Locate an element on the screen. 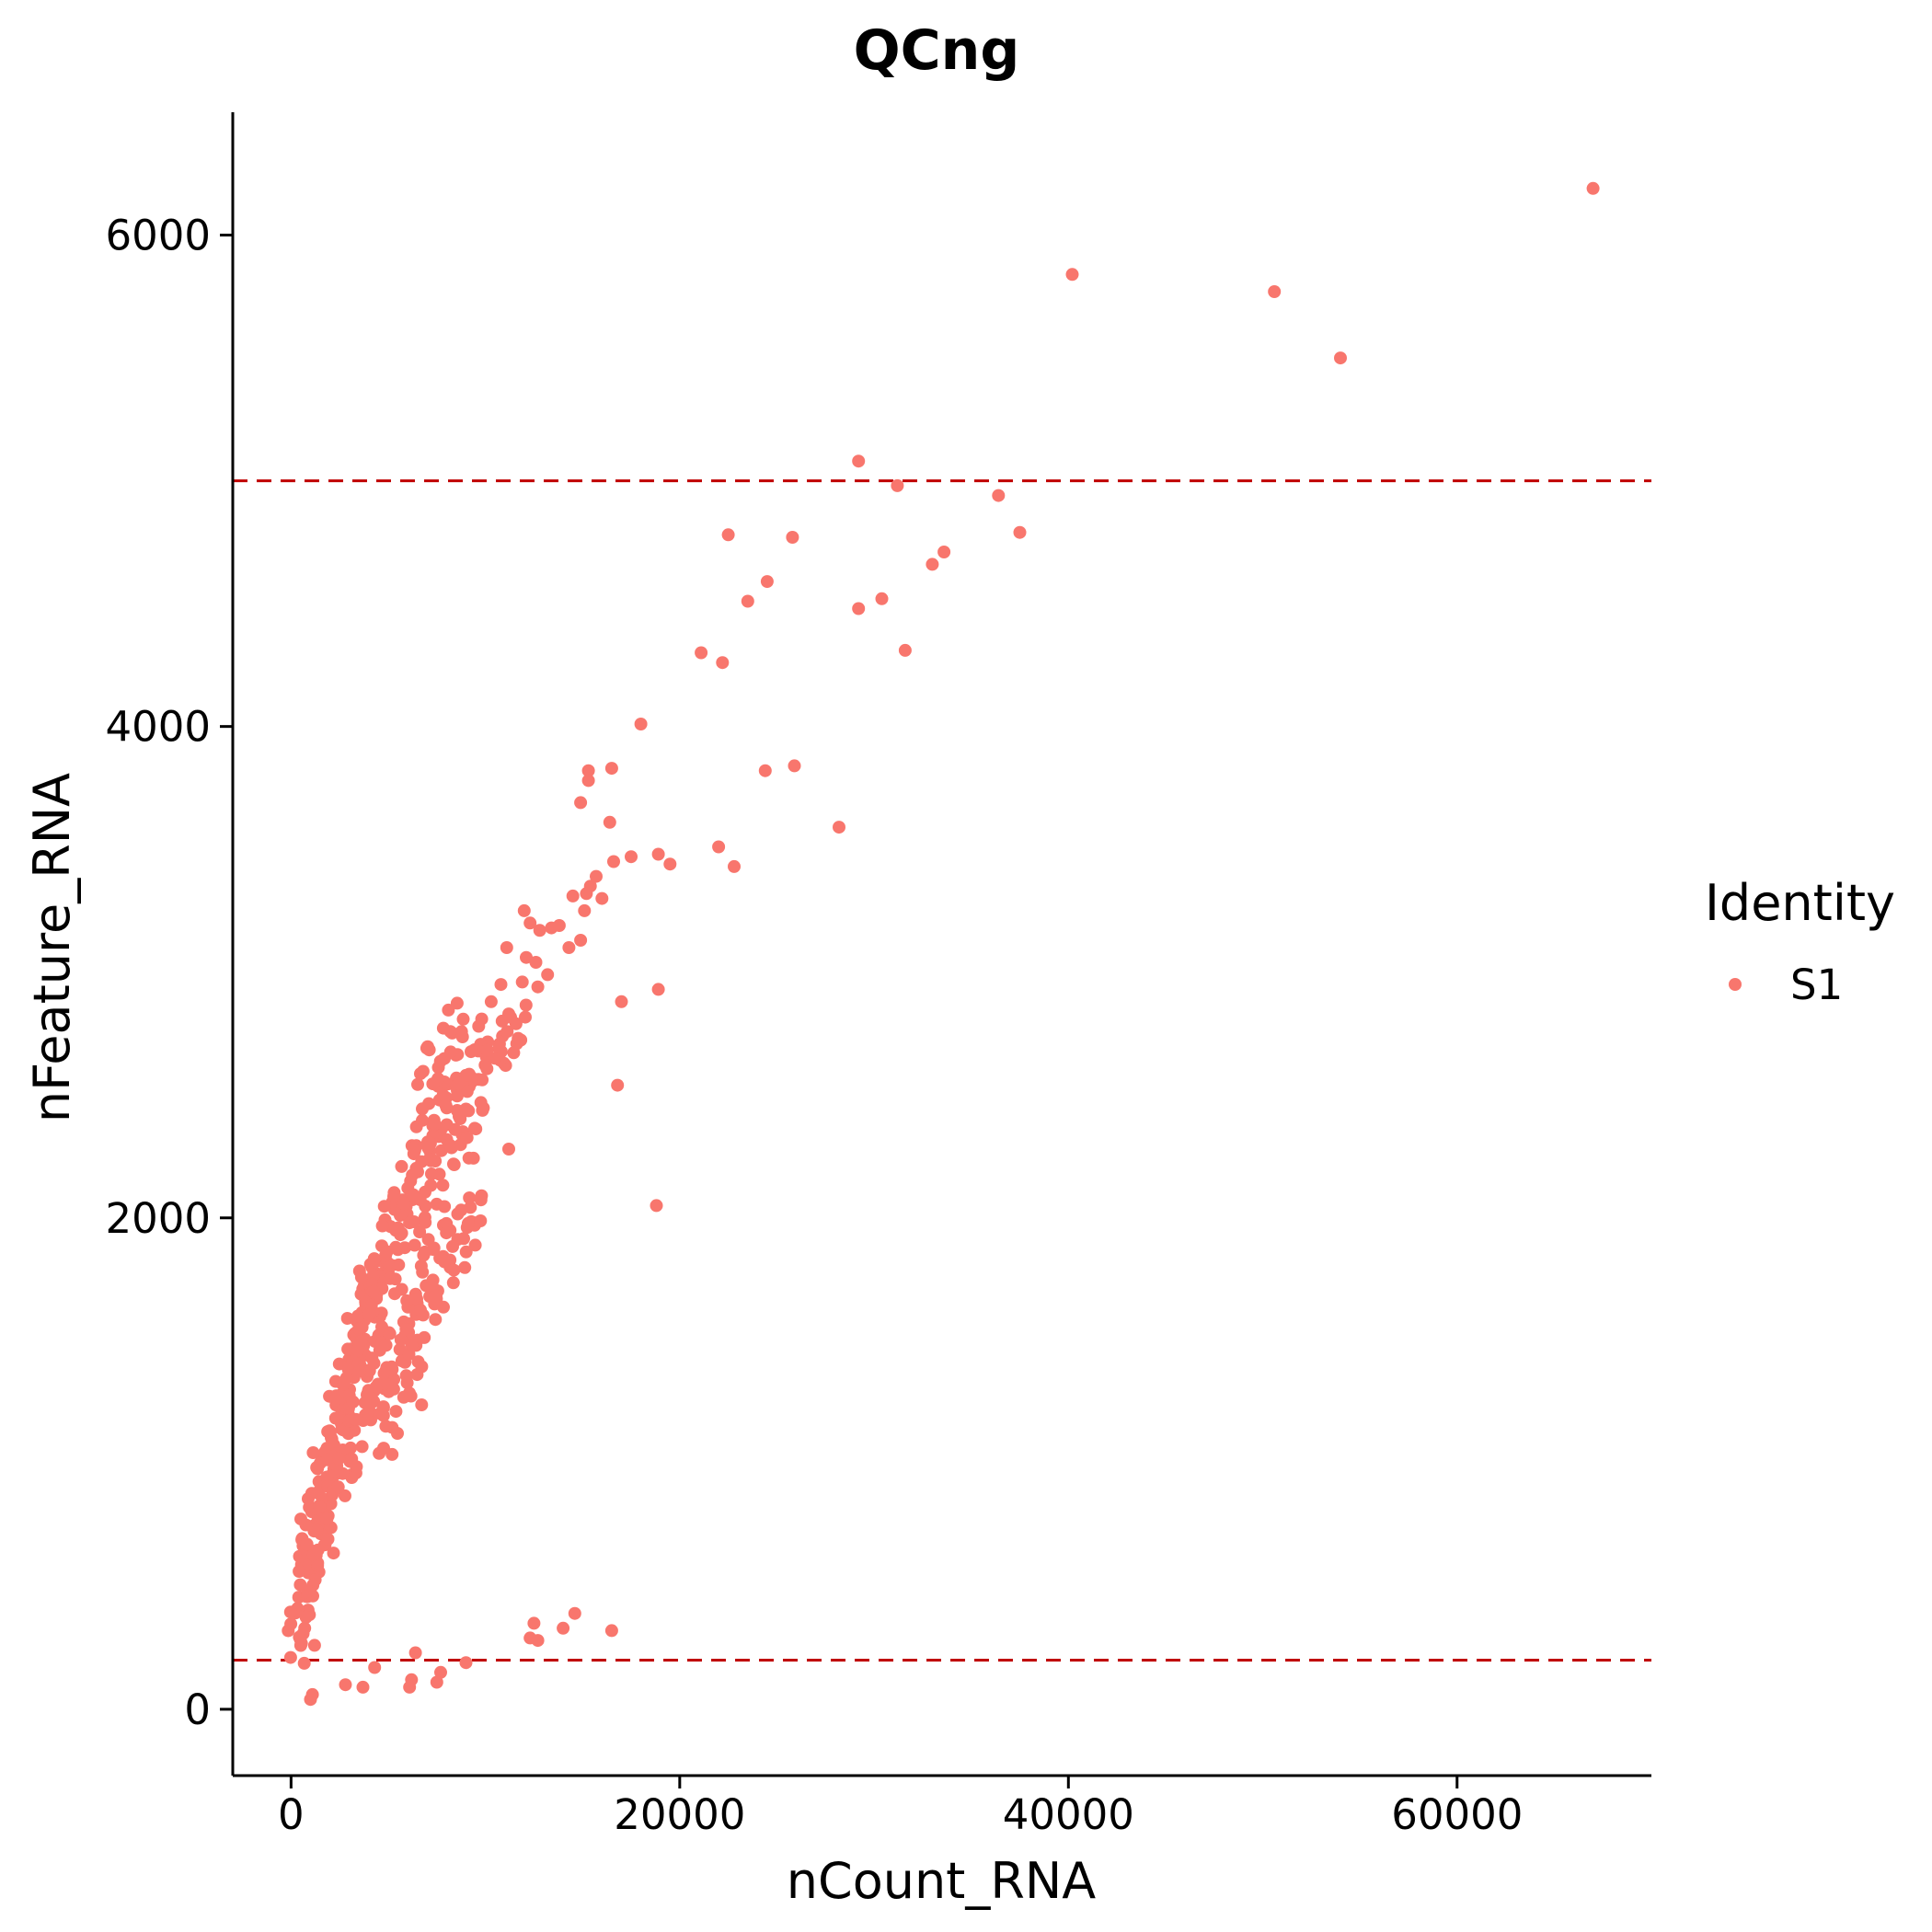  y-tick-label-2: 4000 is located at coordinates (158, 727).